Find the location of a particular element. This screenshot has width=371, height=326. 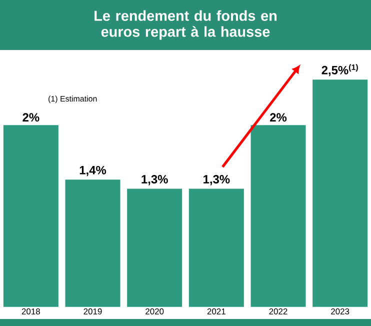

x-tick-label: 2019 is located at coordinates (93, 311).